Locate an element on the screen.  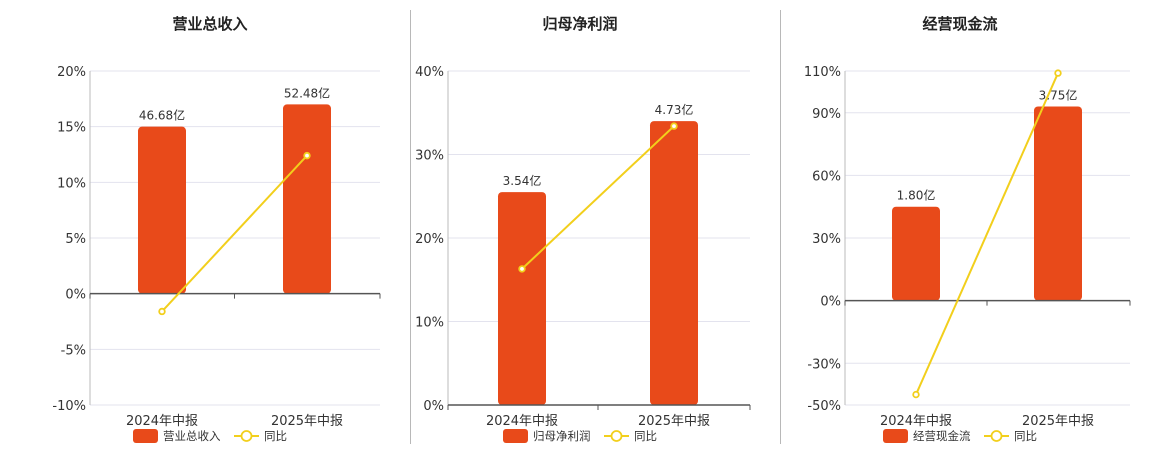
legend-label: 归母净利润 is located at coordinates (562, 436).